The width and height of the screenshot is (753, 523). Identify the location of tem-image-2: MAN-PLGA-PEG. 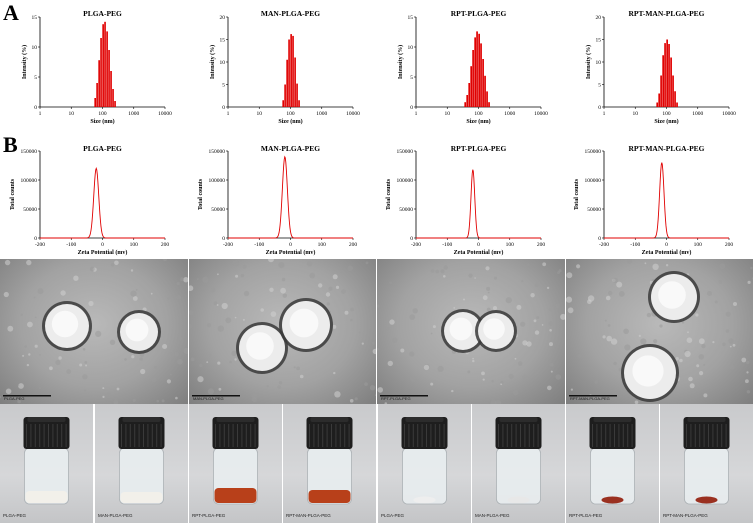
(282, 331).